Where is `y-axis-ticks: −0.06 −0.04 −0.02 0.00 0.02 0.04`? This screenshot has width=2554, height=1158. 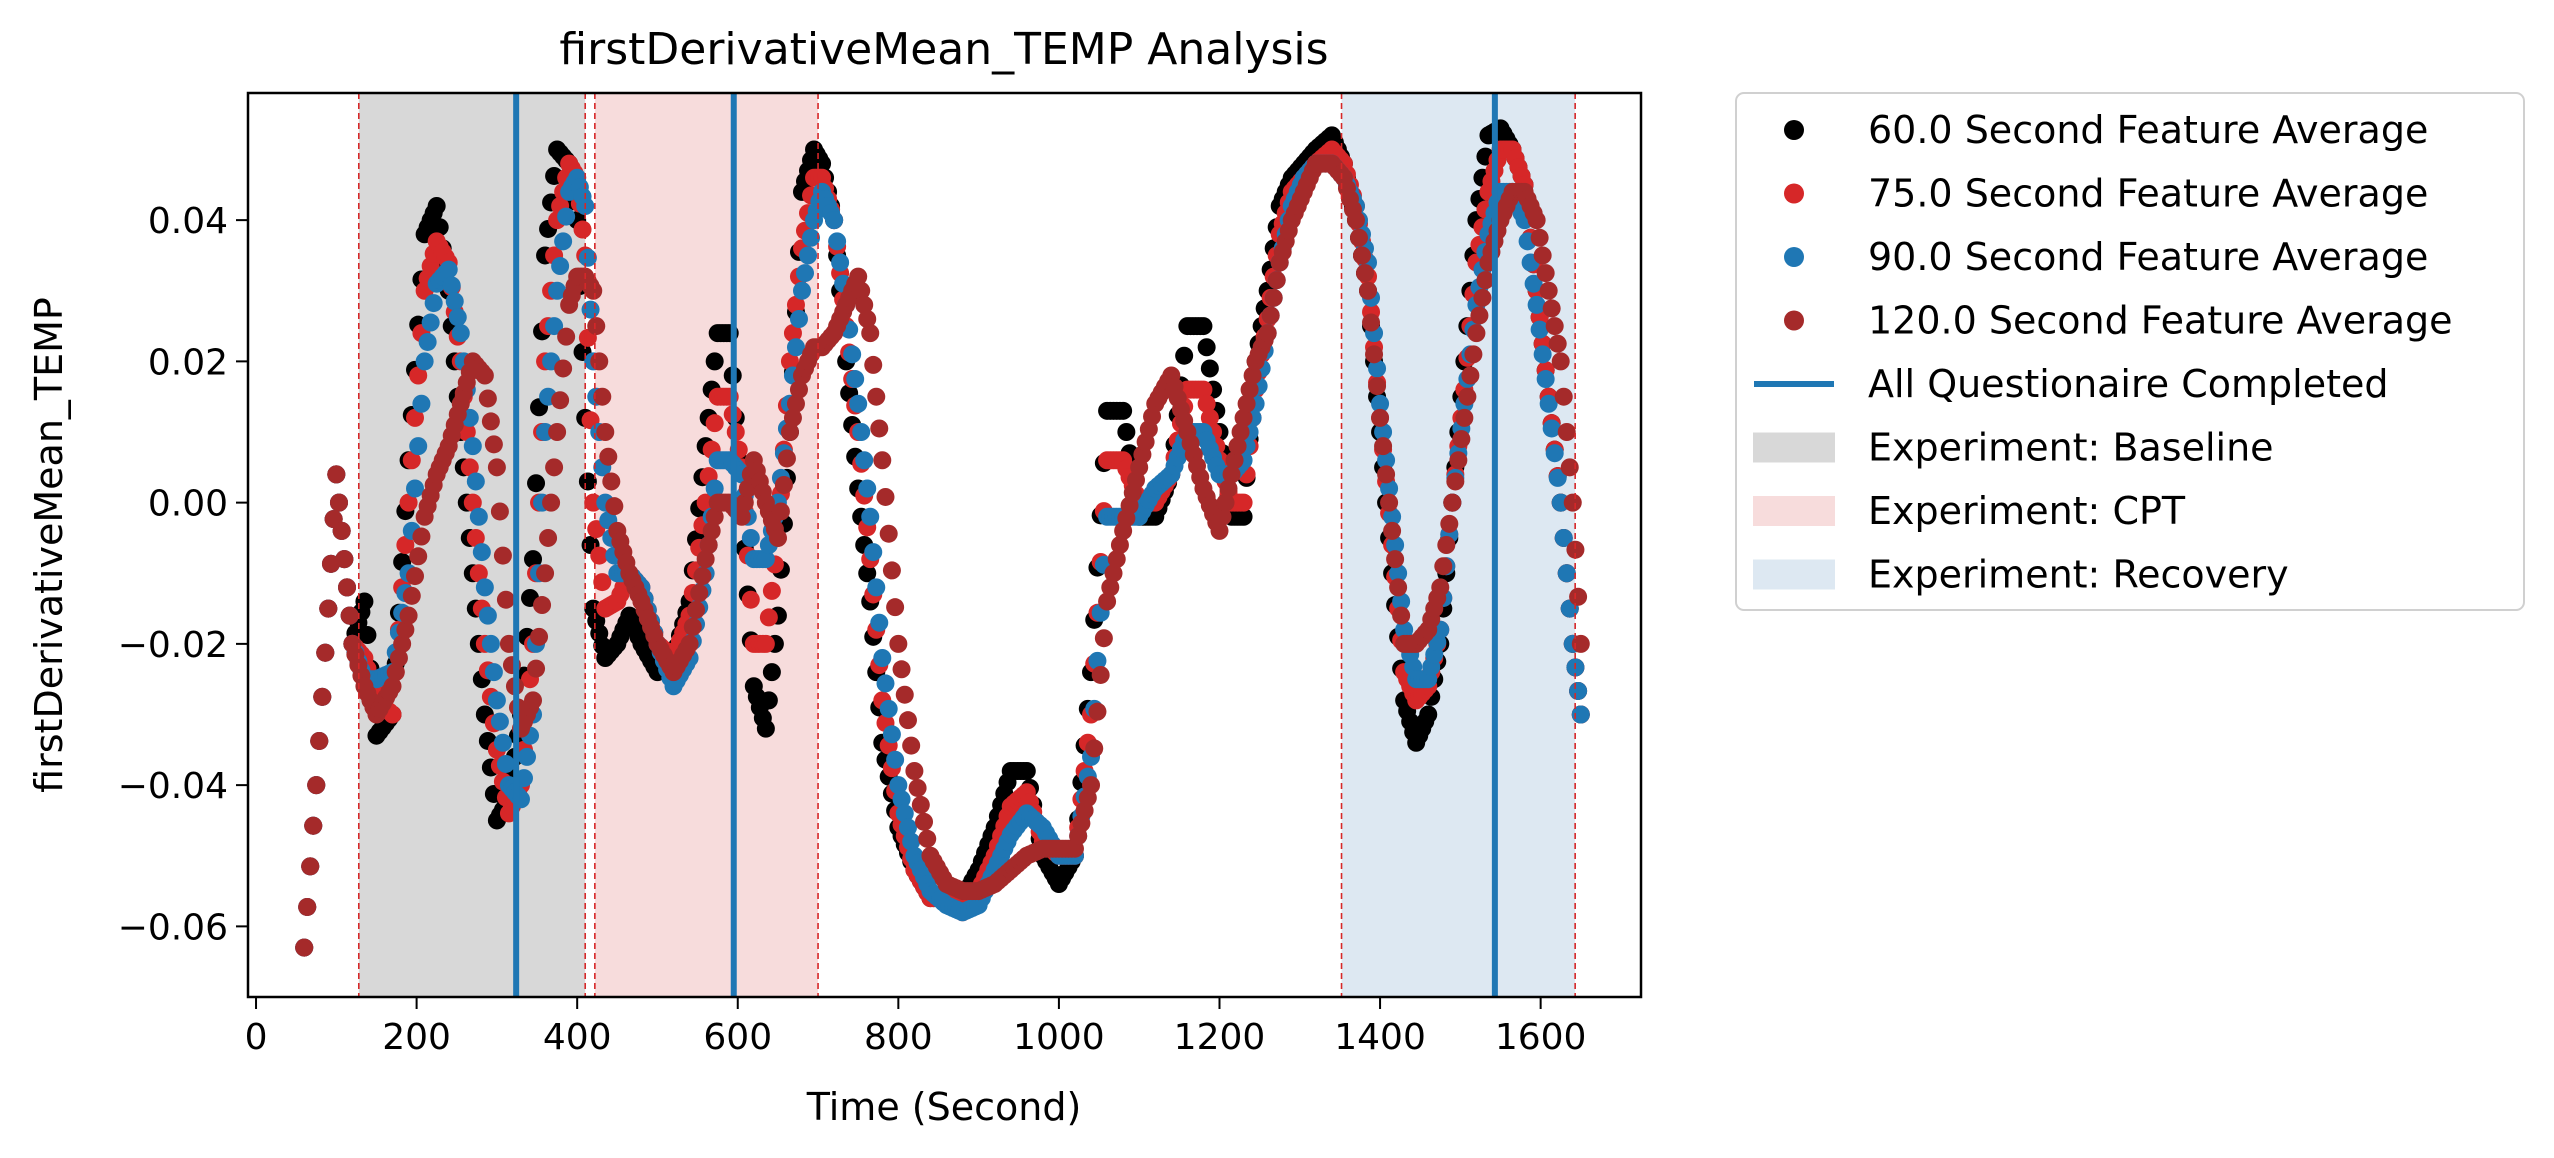
y-axis-ticks: −0.06 −0.04 −0.02 0.00 0.02 0.04 is located at coordinates (183, 574).